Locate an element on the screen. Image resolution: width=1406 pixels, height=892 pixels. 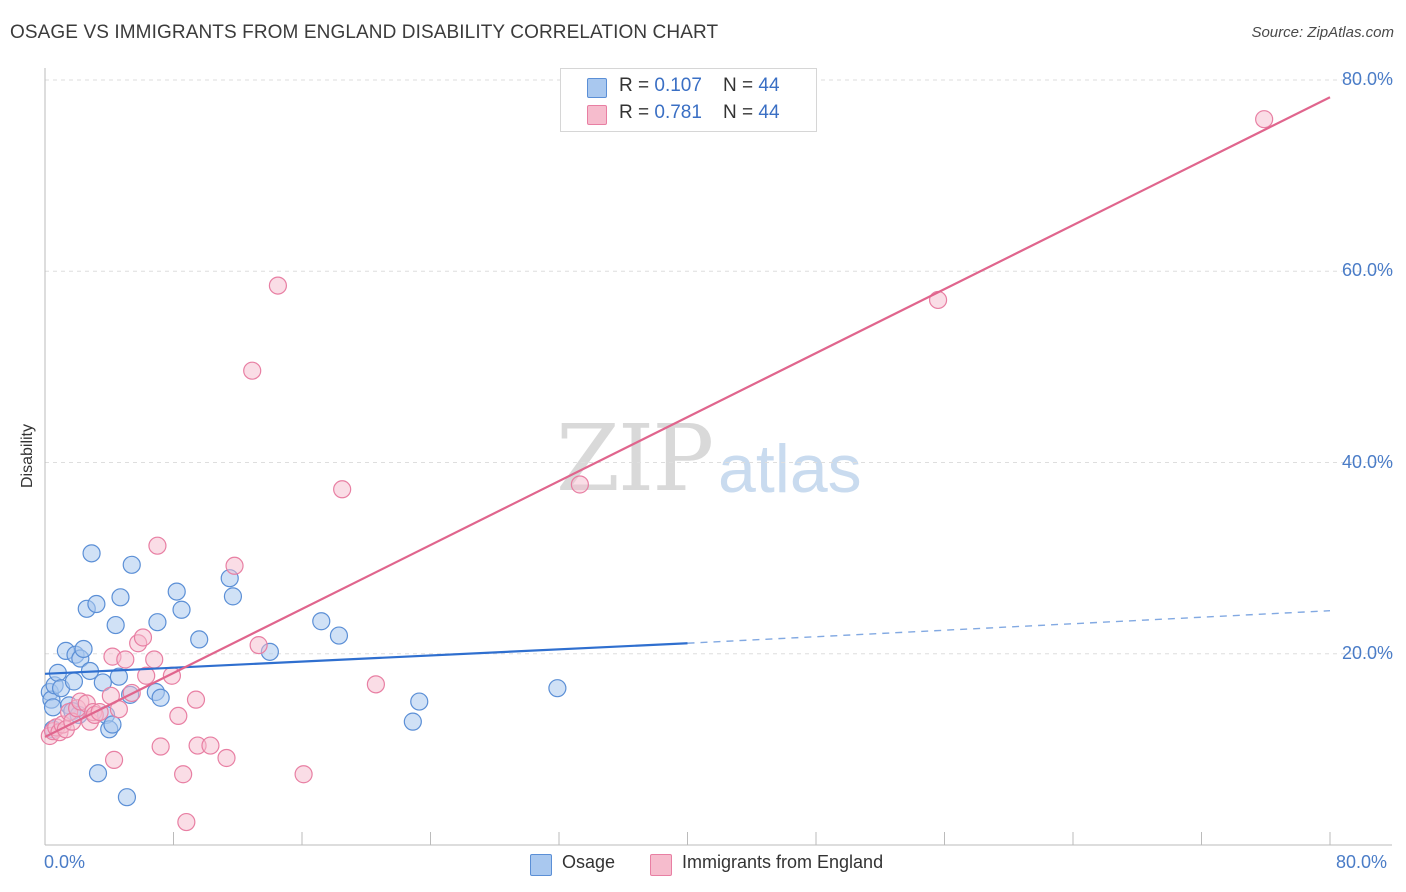
r-value: 0.781 is located at coordinates (678, 112).